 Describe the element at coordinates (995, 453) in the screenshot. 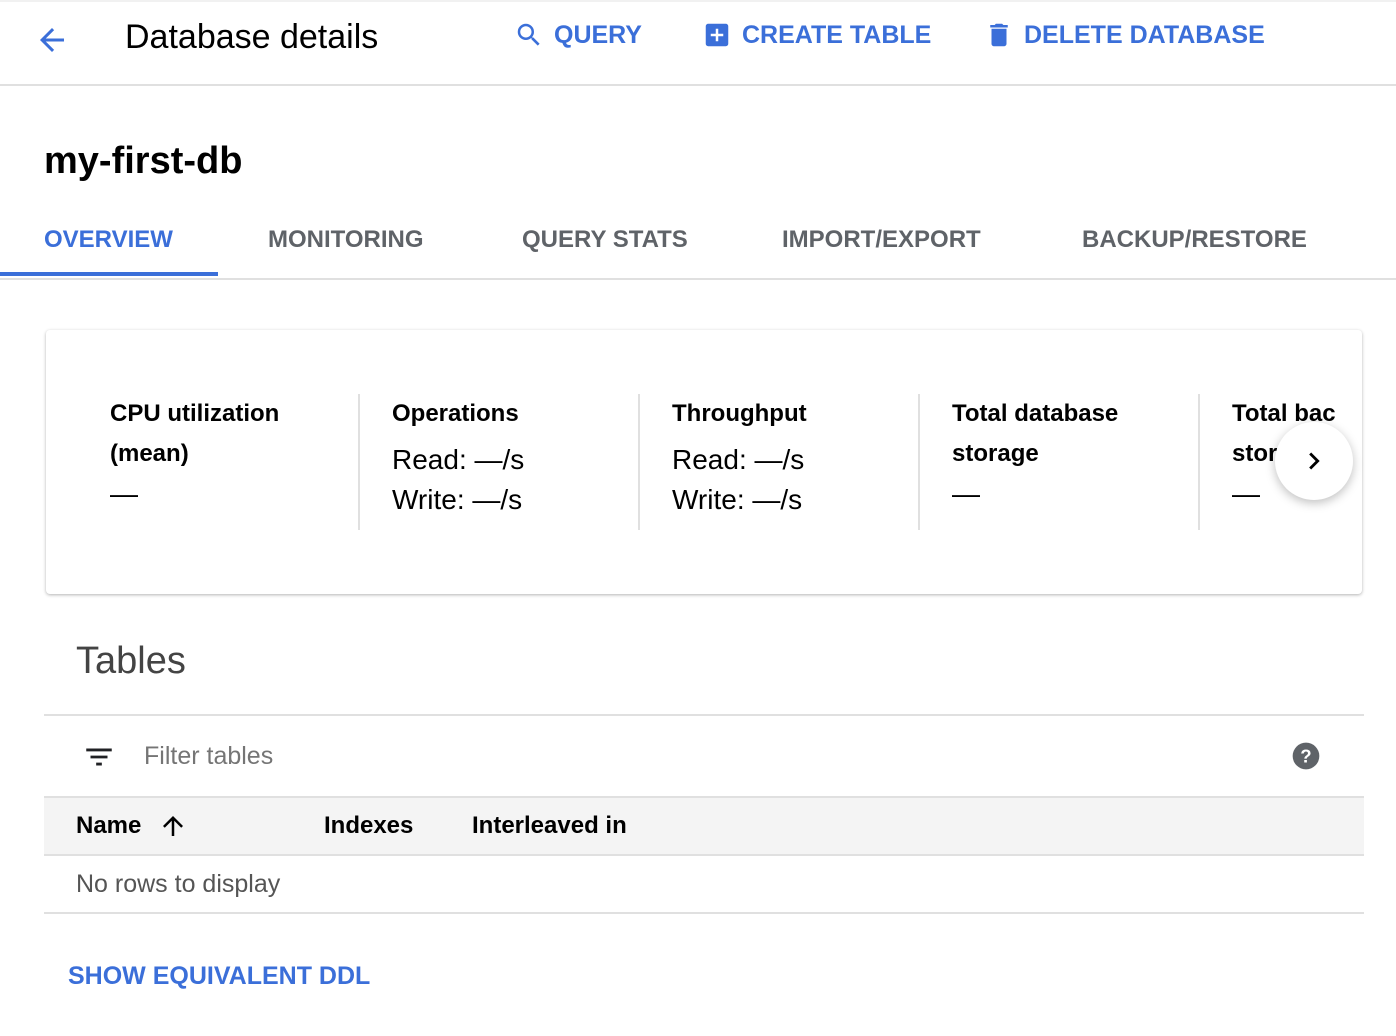

I see `metric-label: storage` at that location.